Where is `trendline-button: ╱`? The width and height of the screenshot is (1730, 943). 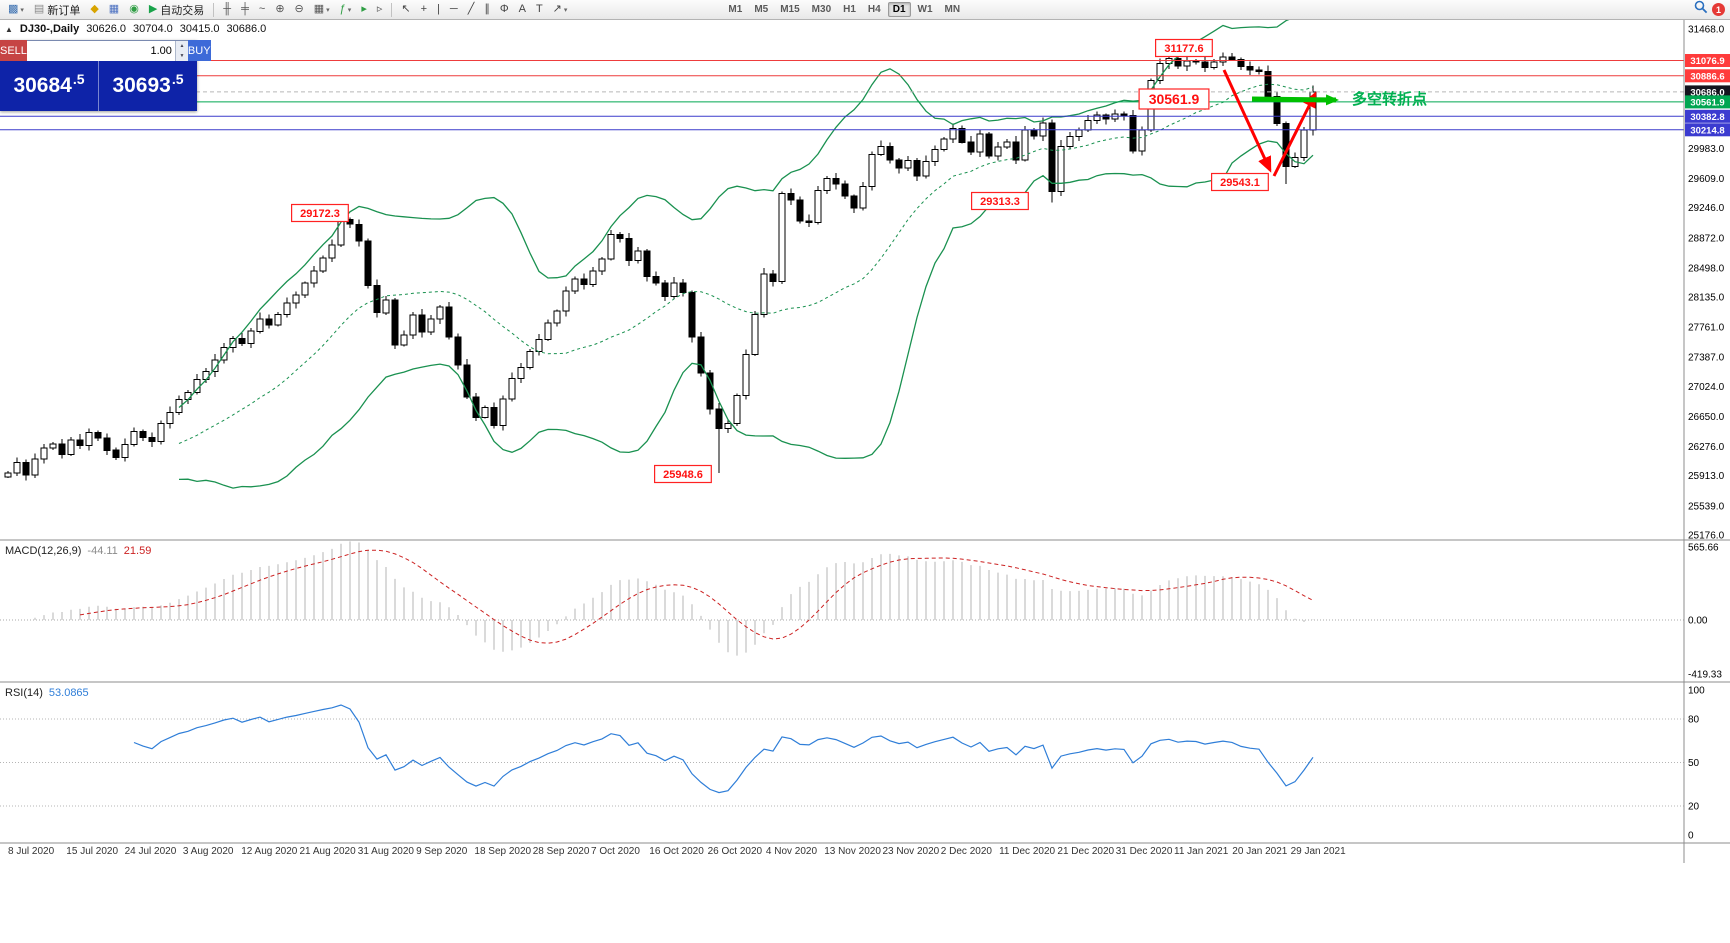
trendline-button: ╱ is located at coordinates (471, 9).